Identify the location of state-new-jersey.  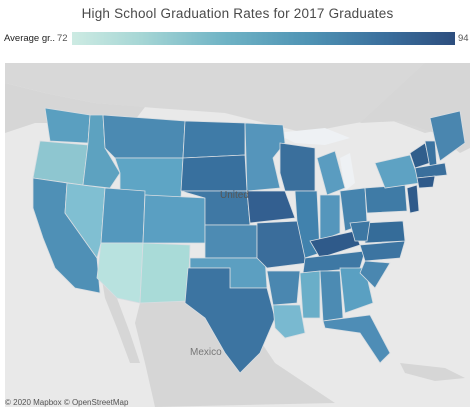
(413, 199).